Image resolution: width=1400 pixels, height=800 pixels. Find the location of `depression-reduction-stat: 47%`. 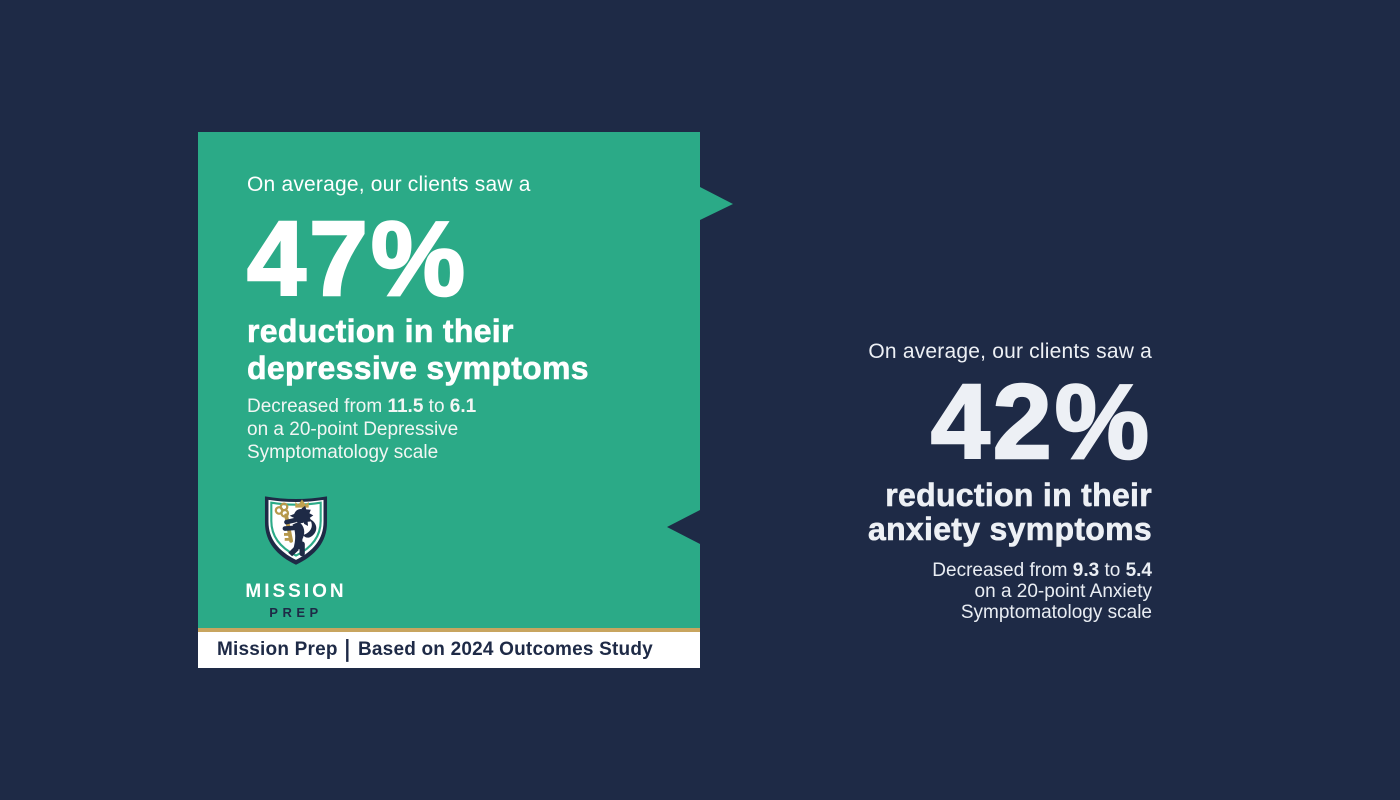

depression-reduction-stat: 47% is located at coordinates (357, 259).